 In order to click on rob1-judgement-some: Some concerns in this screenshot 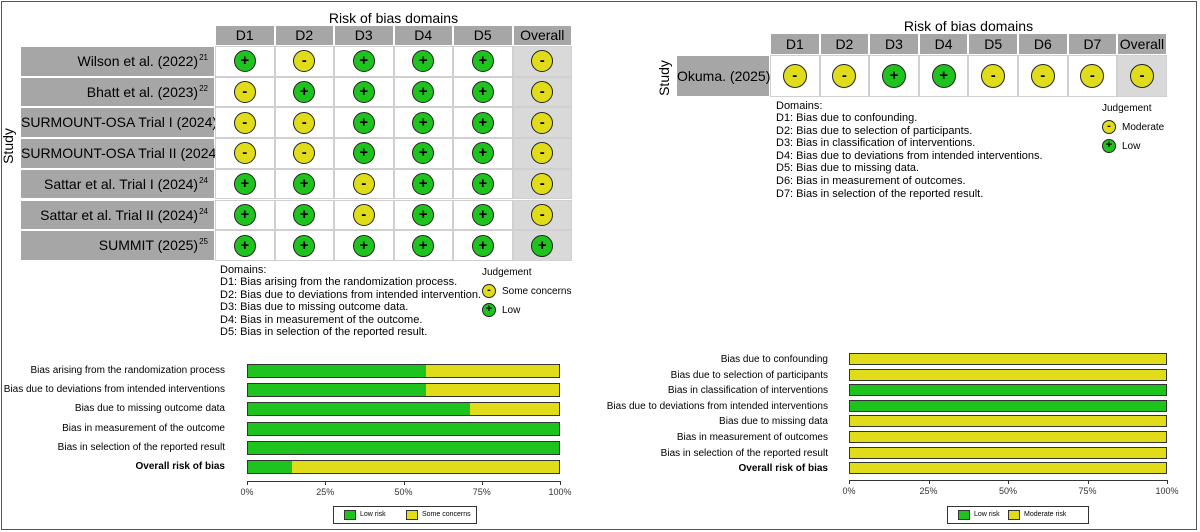, I will do `click(537, 291)`.